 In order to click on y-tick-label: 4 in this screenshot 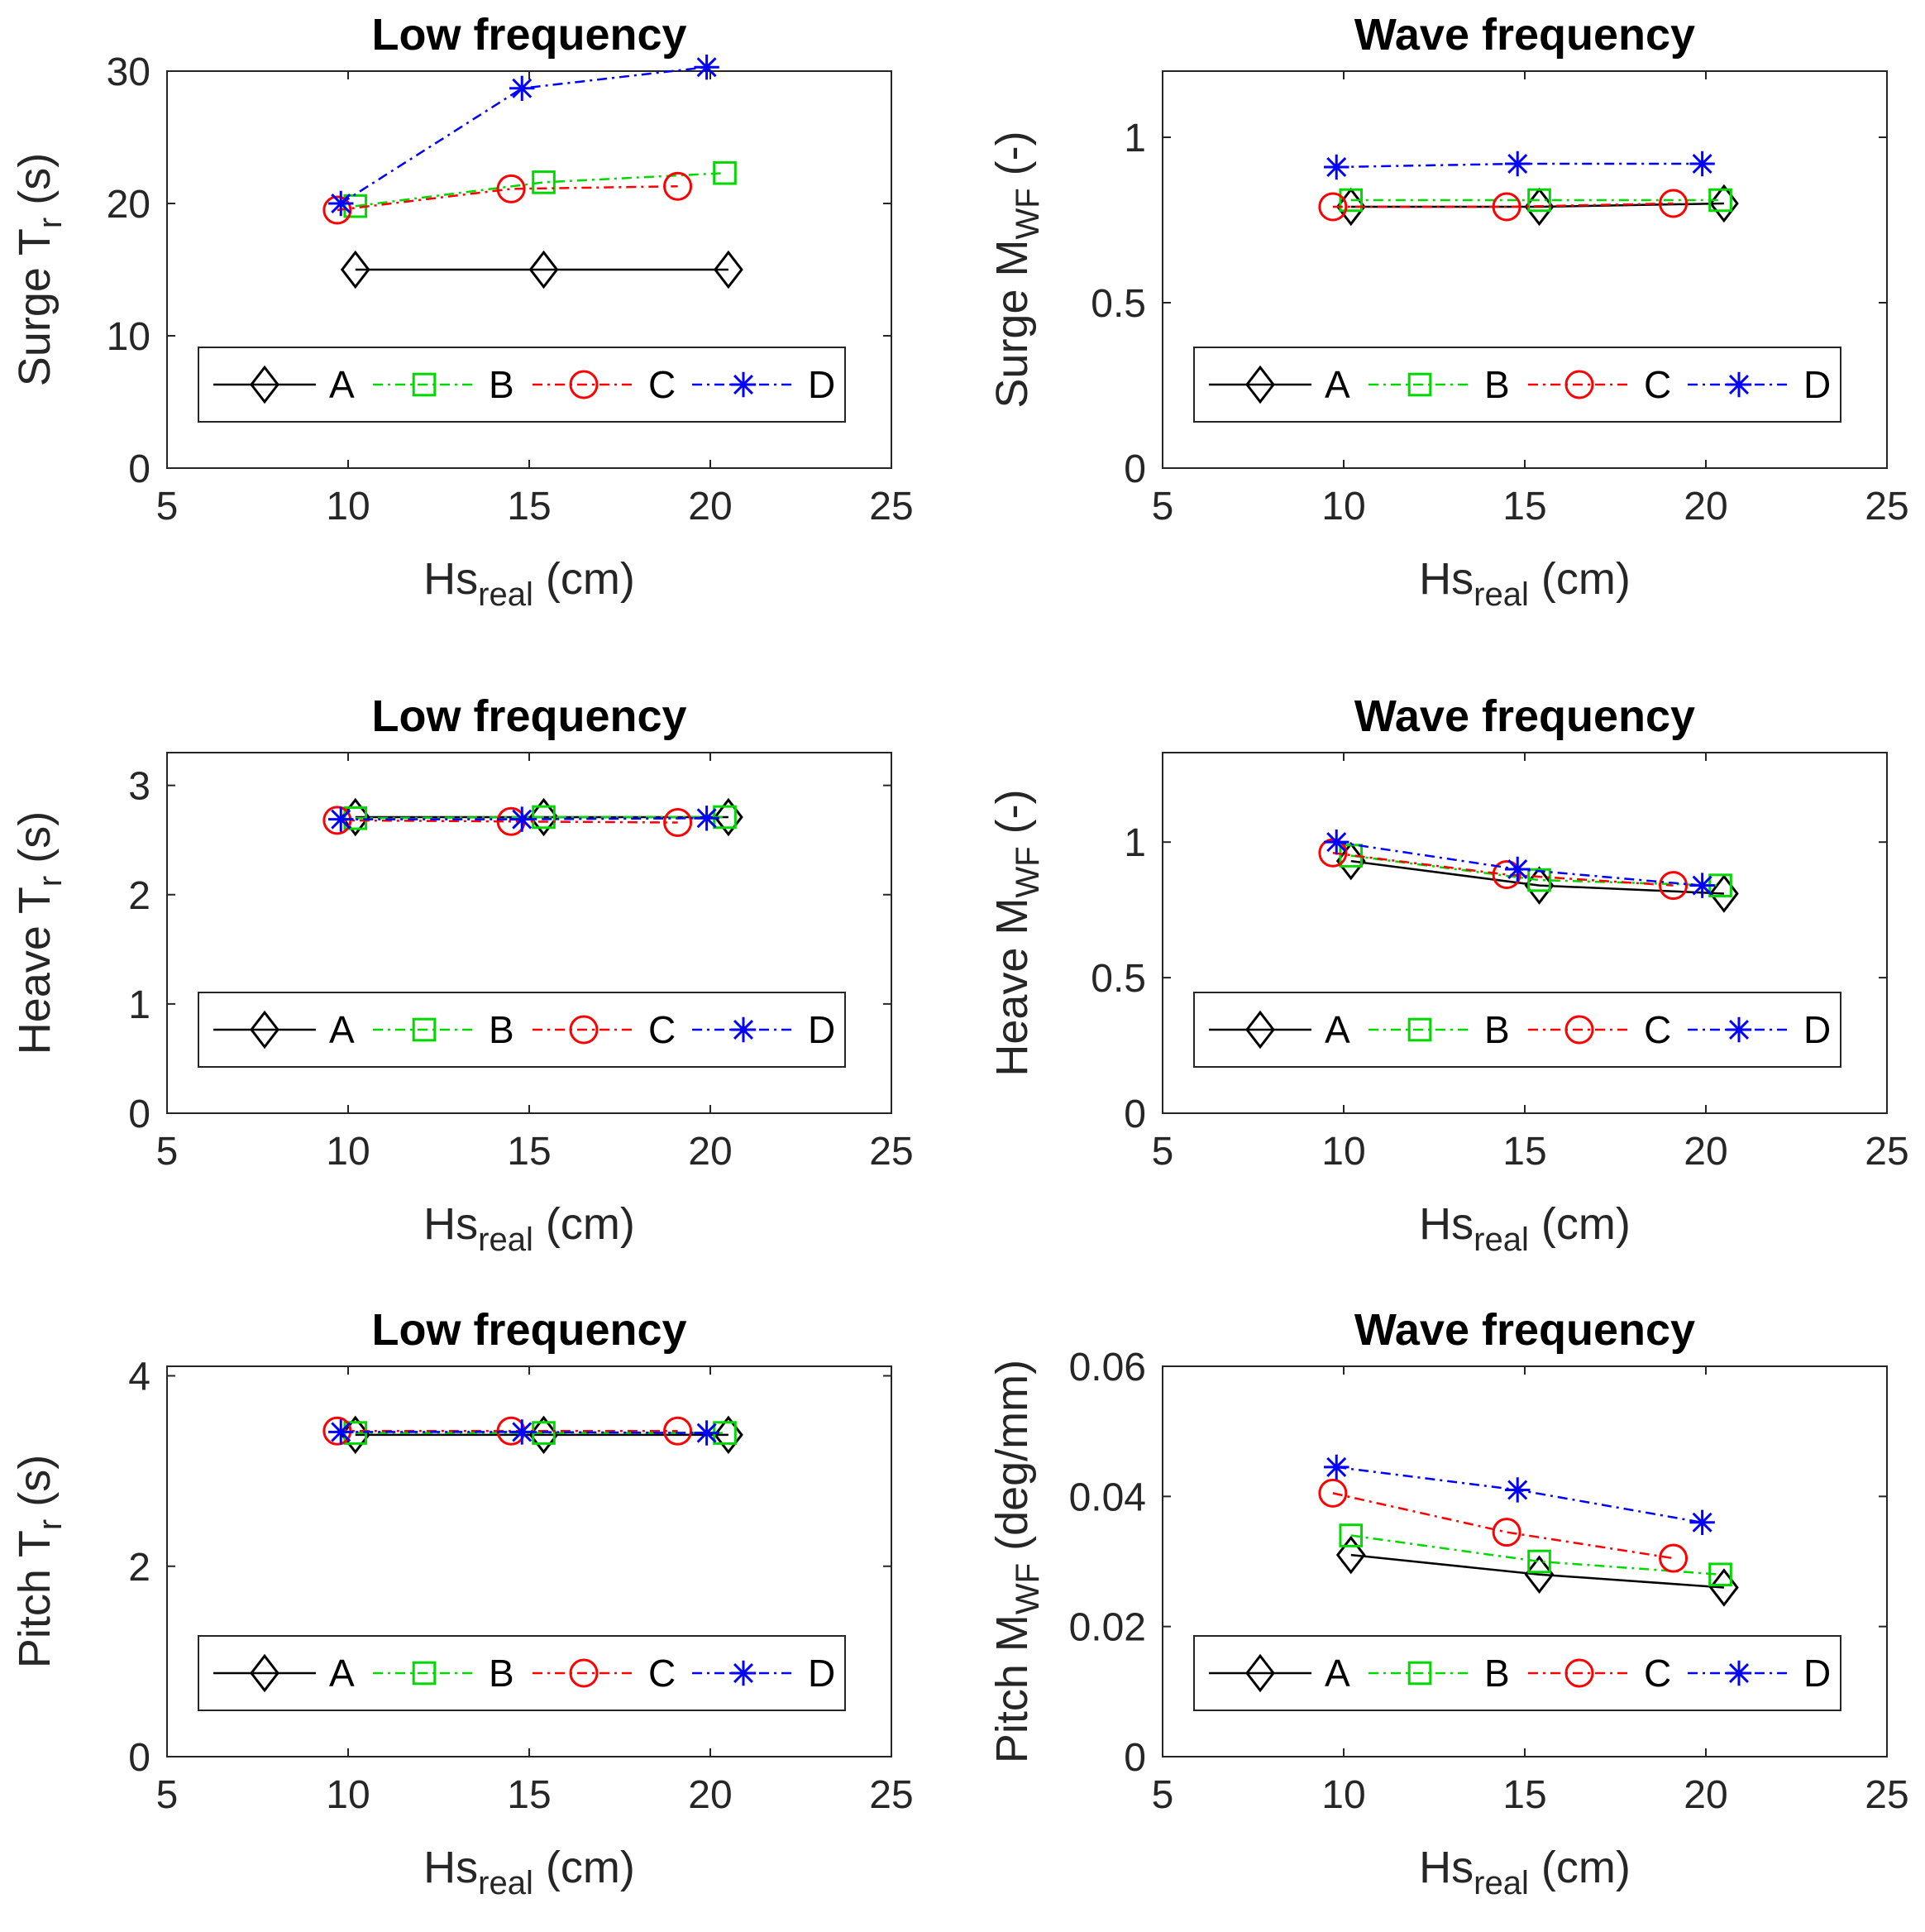, I will do `click(139, 1377)`.